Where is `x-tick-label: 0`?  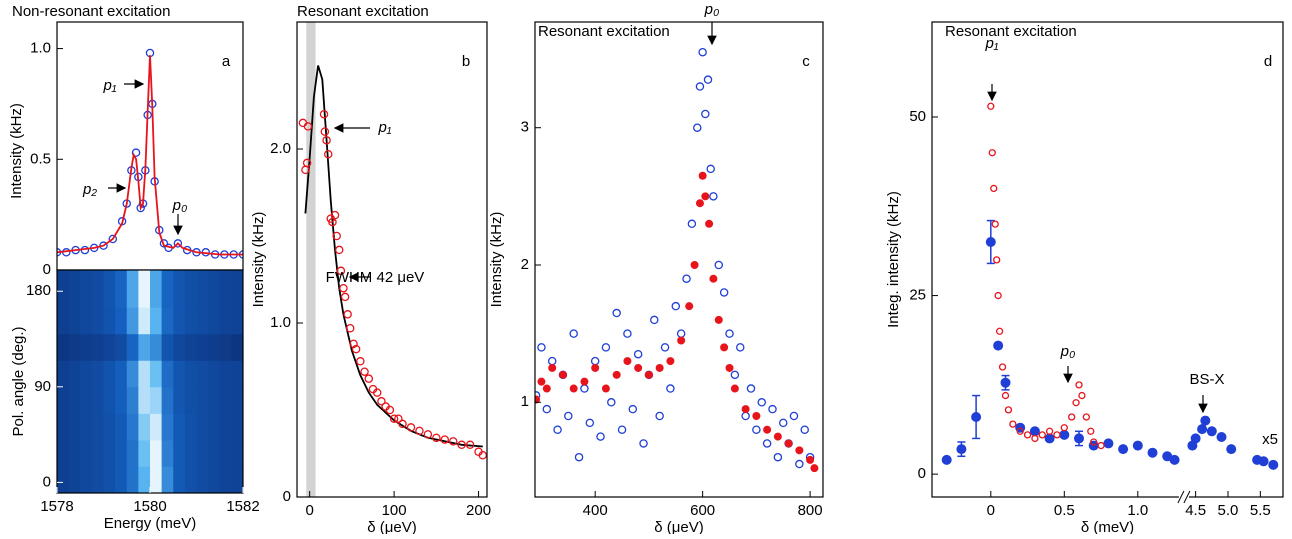
x-tick-label: 0 is located at coordinates (991, 510).